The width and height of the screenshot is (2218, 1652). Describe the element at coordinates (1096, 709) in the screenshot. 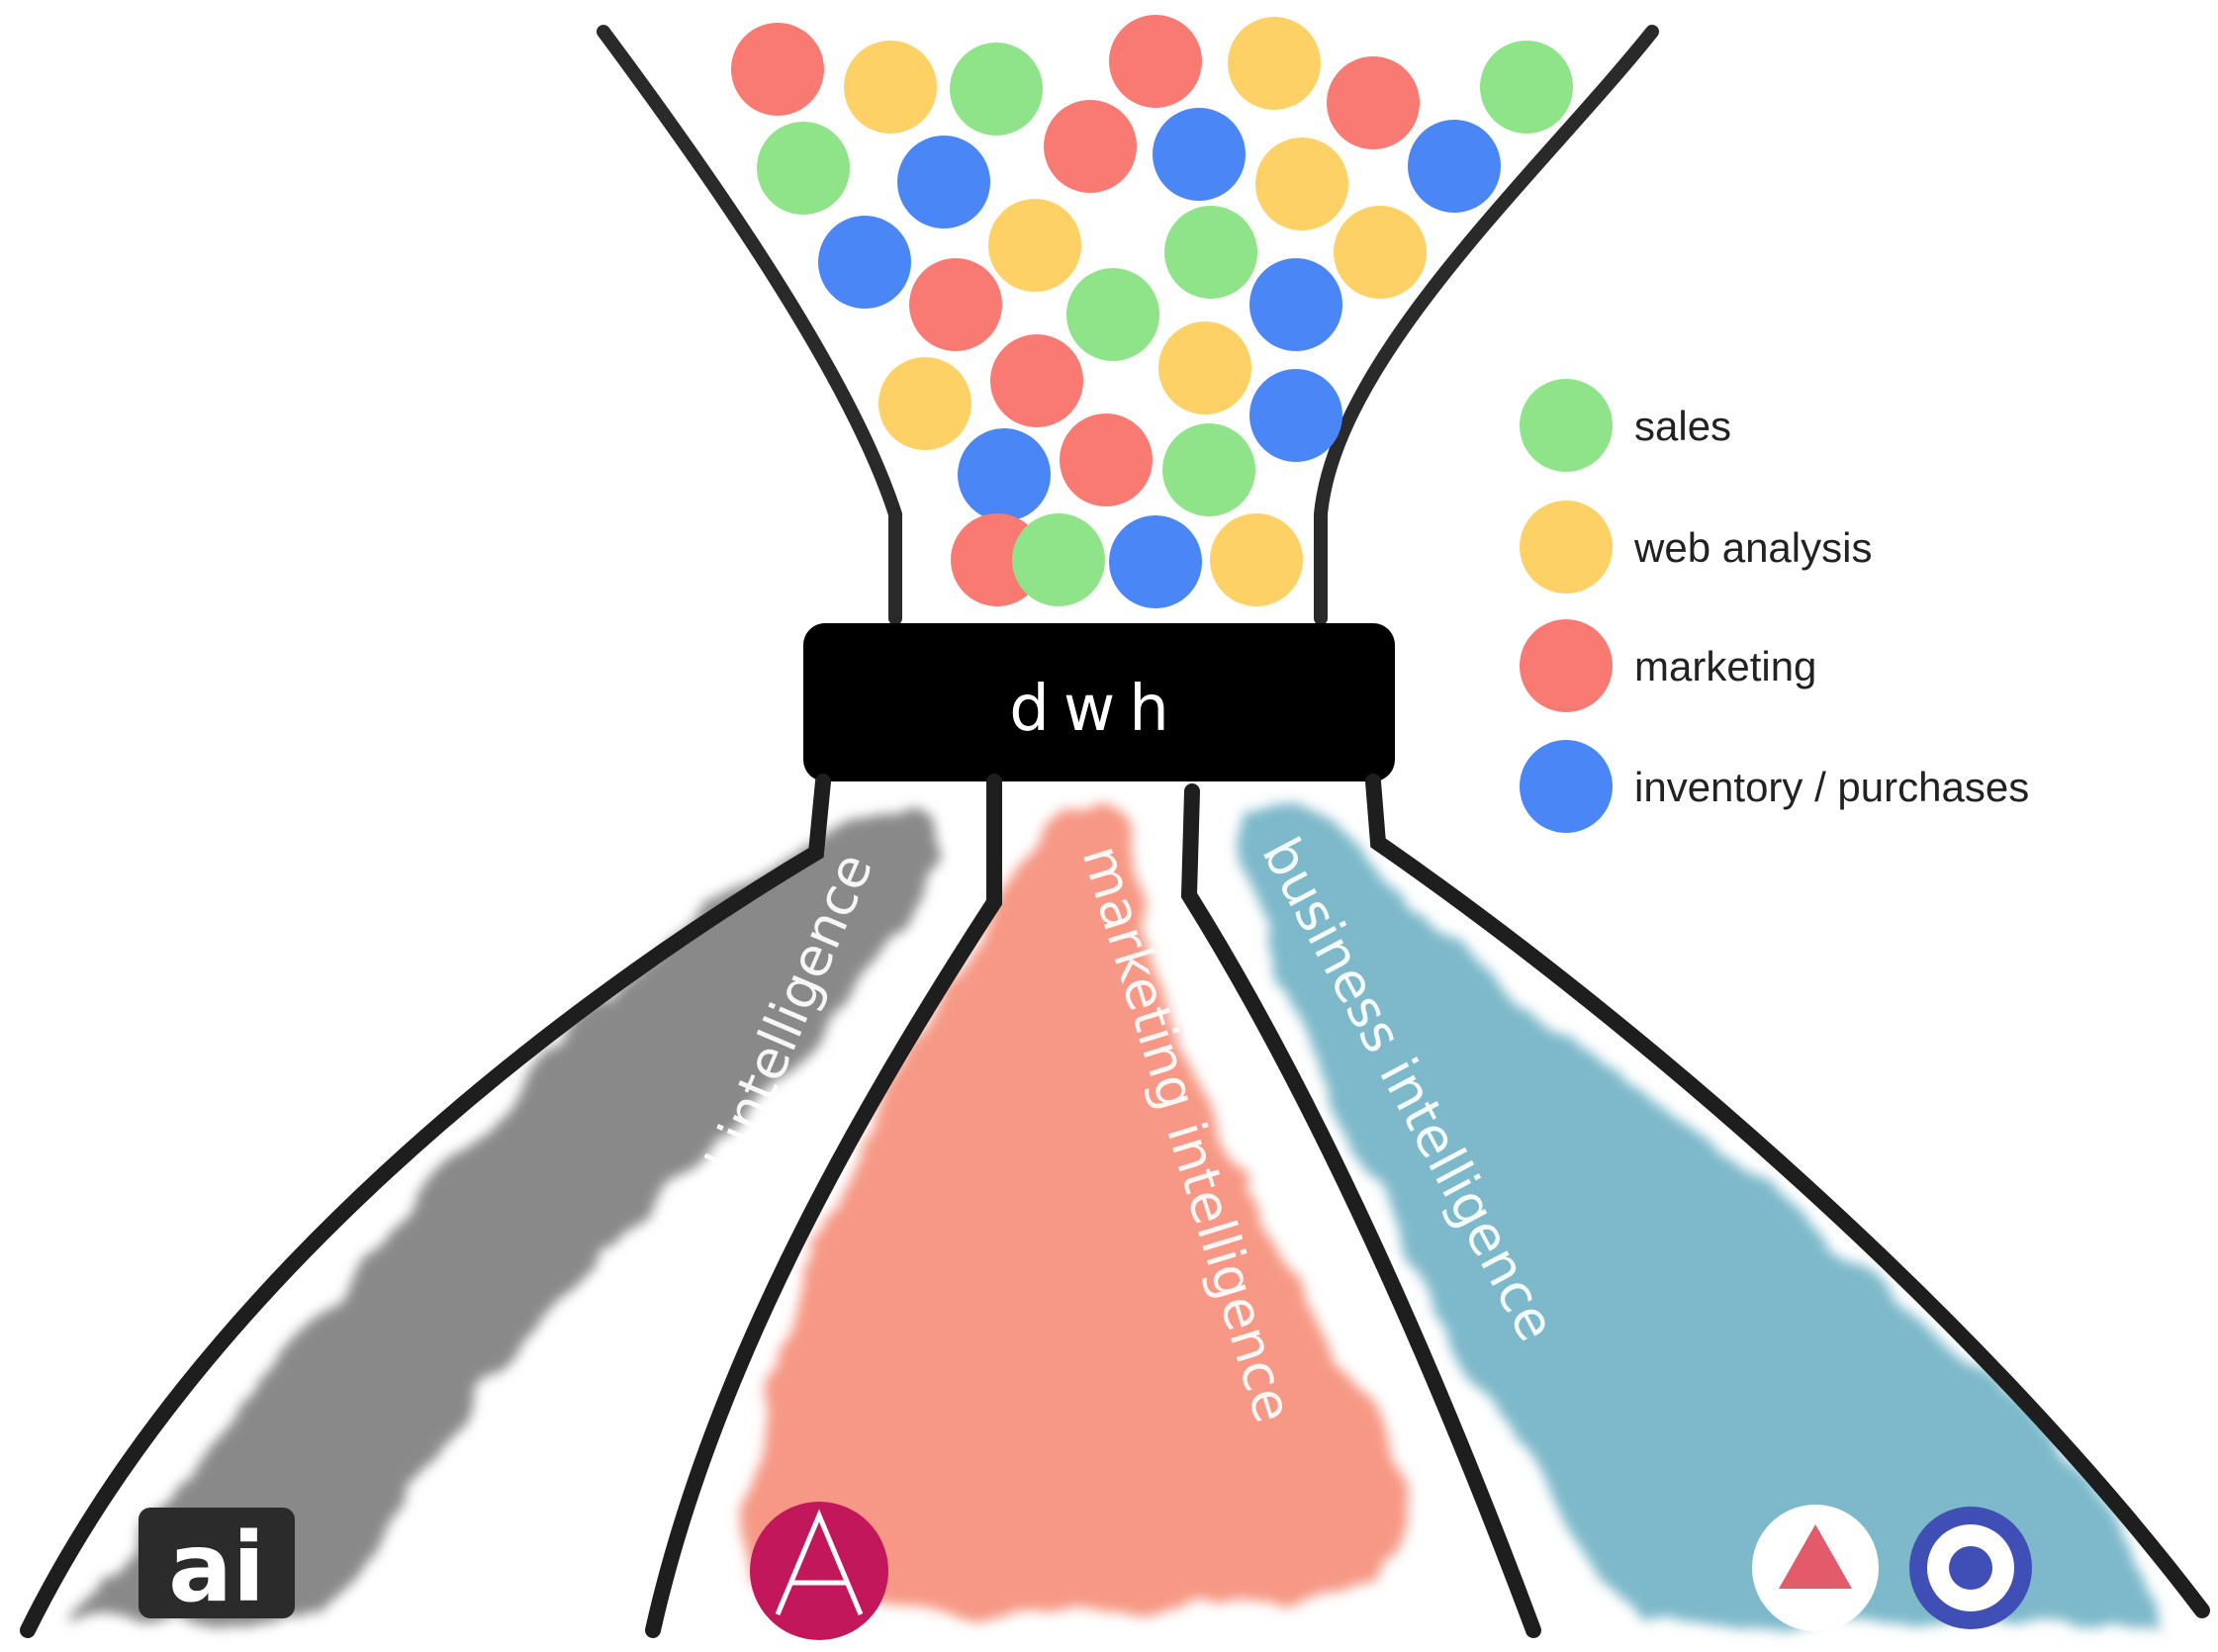

I see `dwh-label: dwh` at that location.